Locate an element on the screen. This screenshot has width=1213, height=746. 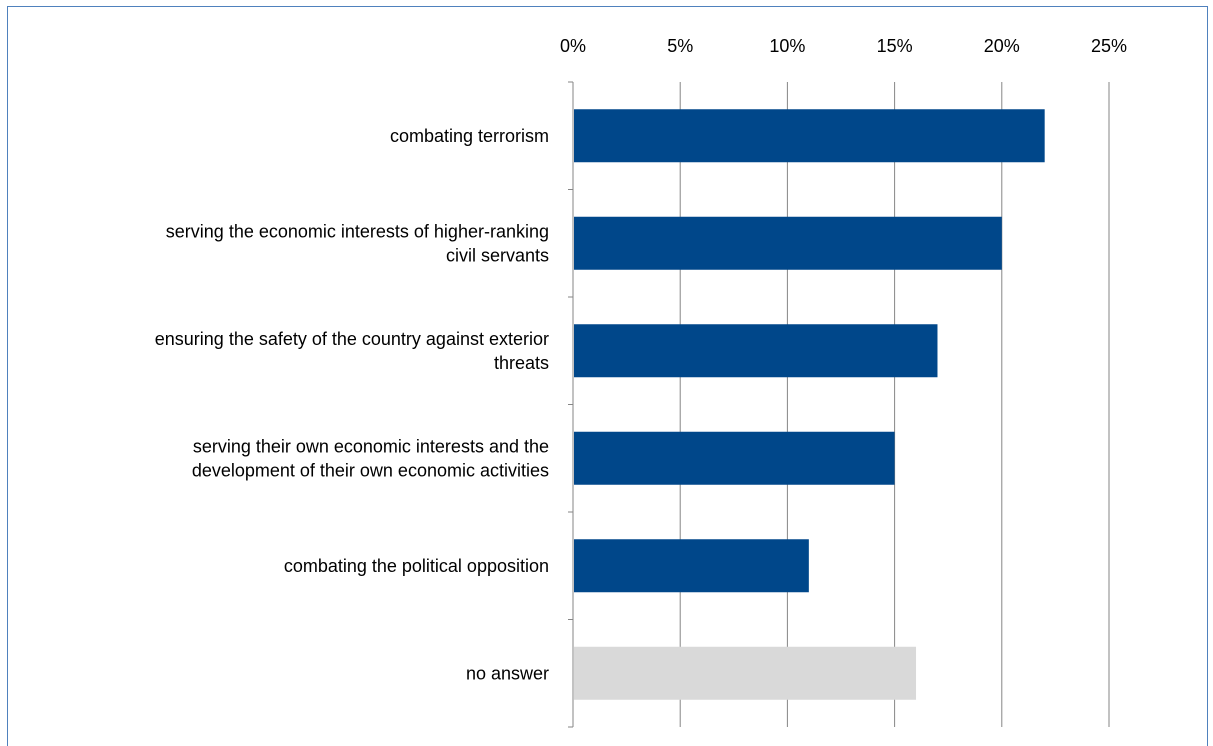
category-label-2-1: threats is located at coordinates (521, 363).